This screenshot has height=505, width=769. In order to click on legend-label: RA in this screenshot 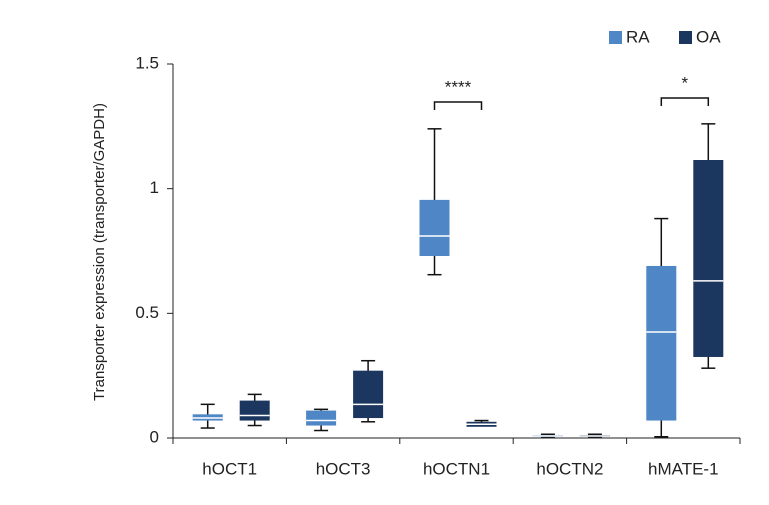, I will do `click(638, 36)`.